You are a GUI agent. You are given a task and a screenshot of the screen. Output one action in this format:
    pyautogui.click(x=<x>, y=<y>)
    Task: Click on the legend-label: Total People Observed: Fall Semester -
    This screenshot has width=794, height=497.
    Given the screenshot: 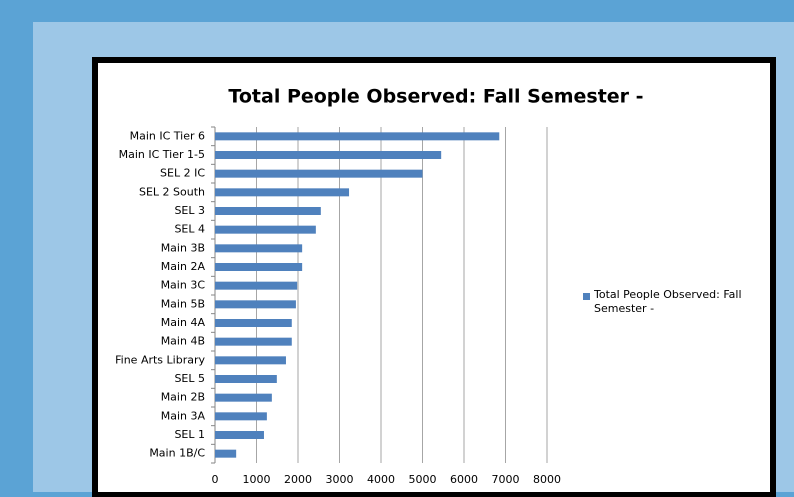 What is the action you would take?
    pyautogui.click(x=668, y=301)
    